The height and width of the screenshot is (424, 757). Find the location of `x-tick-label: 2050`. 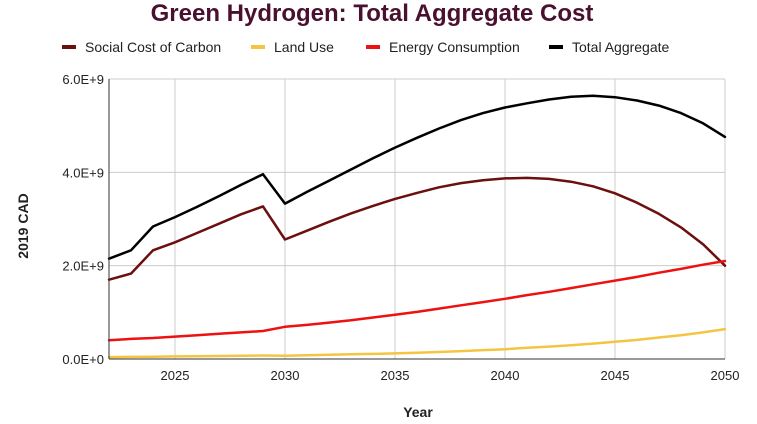

x-tick-label: 2050 is located at coordinates (725, 375).